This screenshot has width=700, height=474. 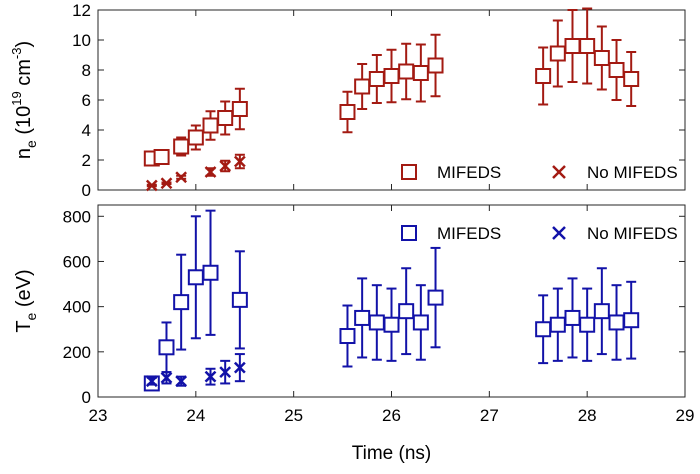 I want to click on y-axis-label: Te (eV), so click(x=26, y=300).